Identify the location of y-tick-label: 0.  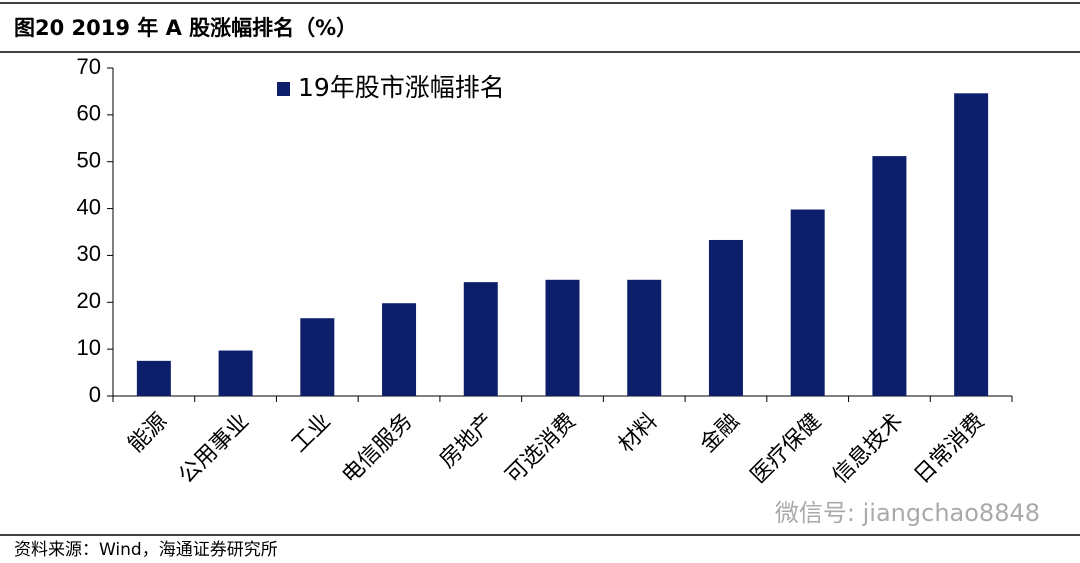
(95, 394).